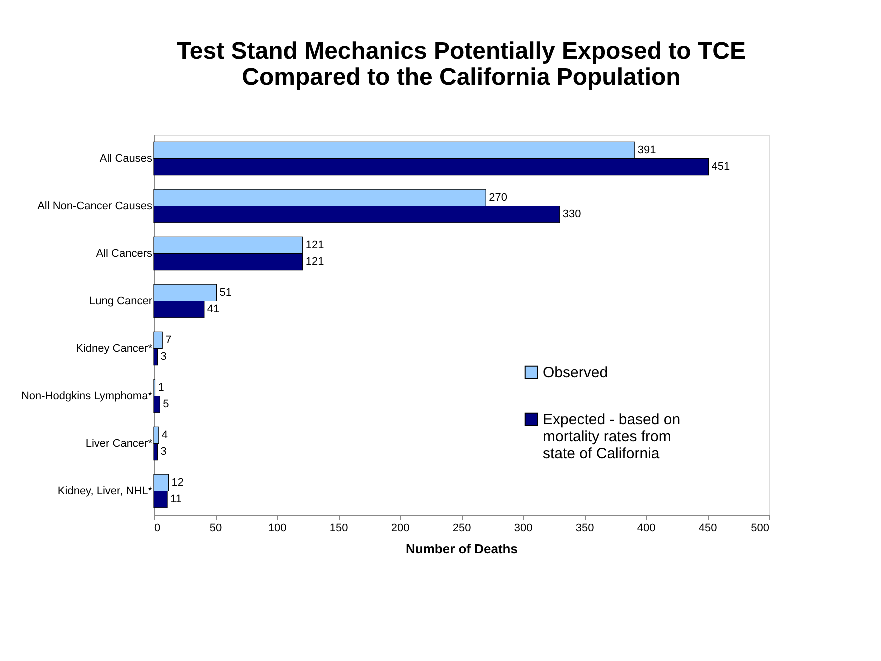  Describe the element at coordinates (106, 491) in the screenshot. I see `y-tick-label: Kidney, Liver, NHL*` at that location.